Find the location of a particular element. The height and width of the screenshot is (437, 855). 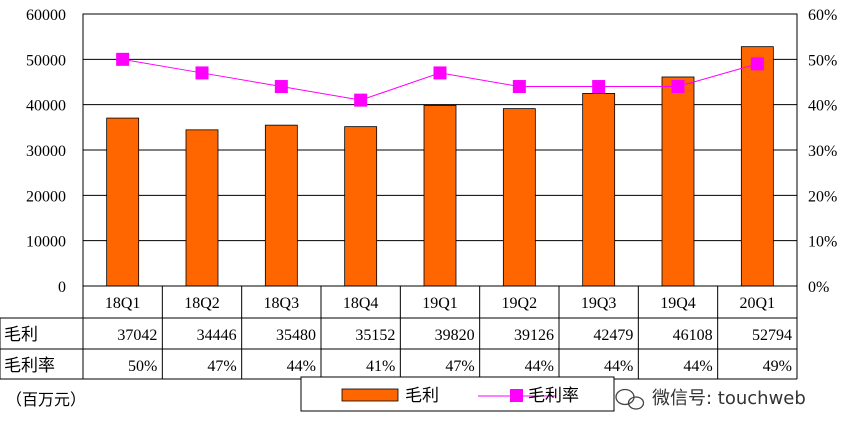

table-row-label: 毛利 is located at coordinates (21, 335).